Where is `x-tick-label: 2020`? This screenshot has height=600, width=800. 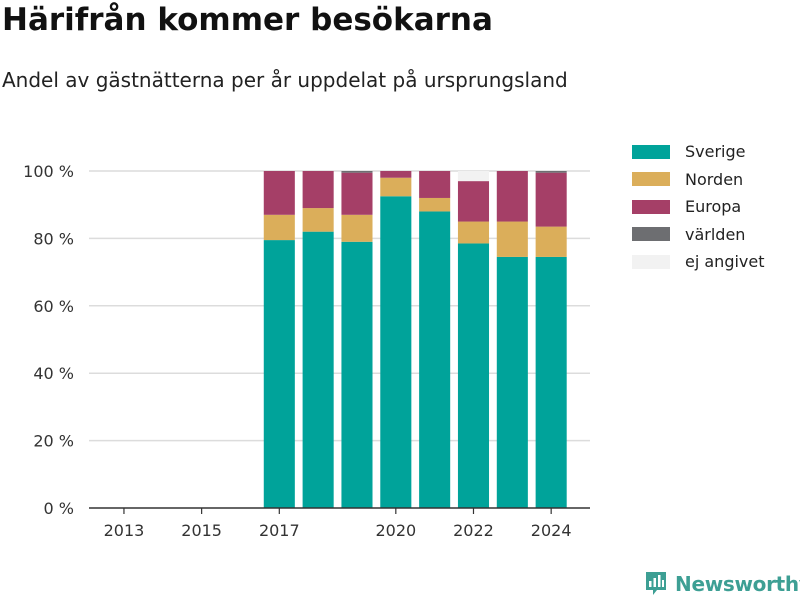
x-tick-label: 2020 is located at coordinates (395, 530).